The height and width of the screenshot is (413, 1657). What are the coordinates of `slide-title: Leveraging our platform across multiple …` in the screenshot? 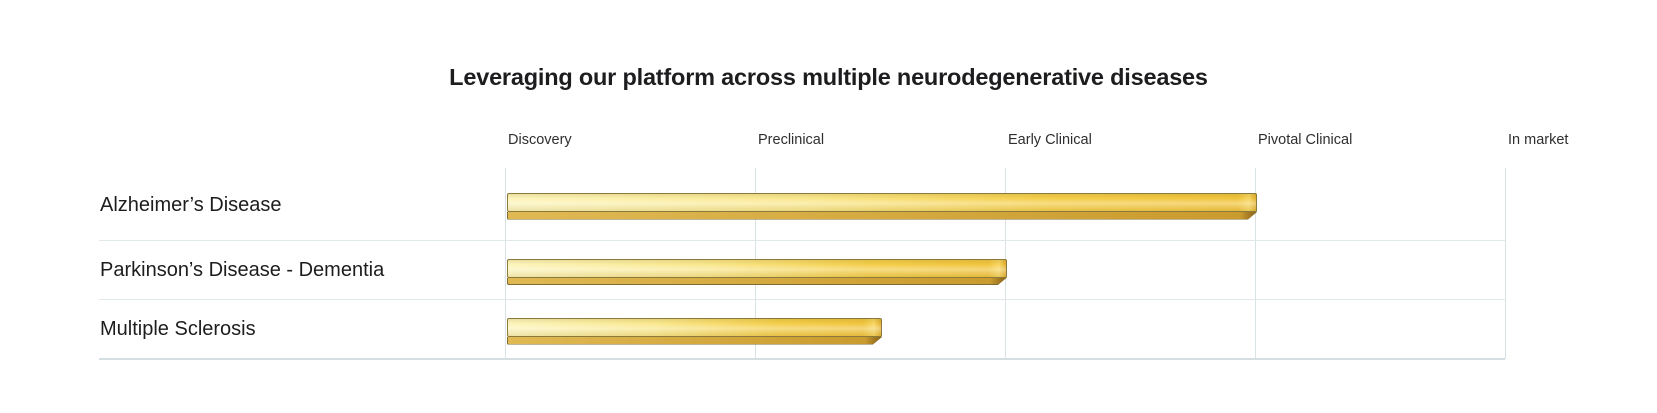 It's located at (828, 77).